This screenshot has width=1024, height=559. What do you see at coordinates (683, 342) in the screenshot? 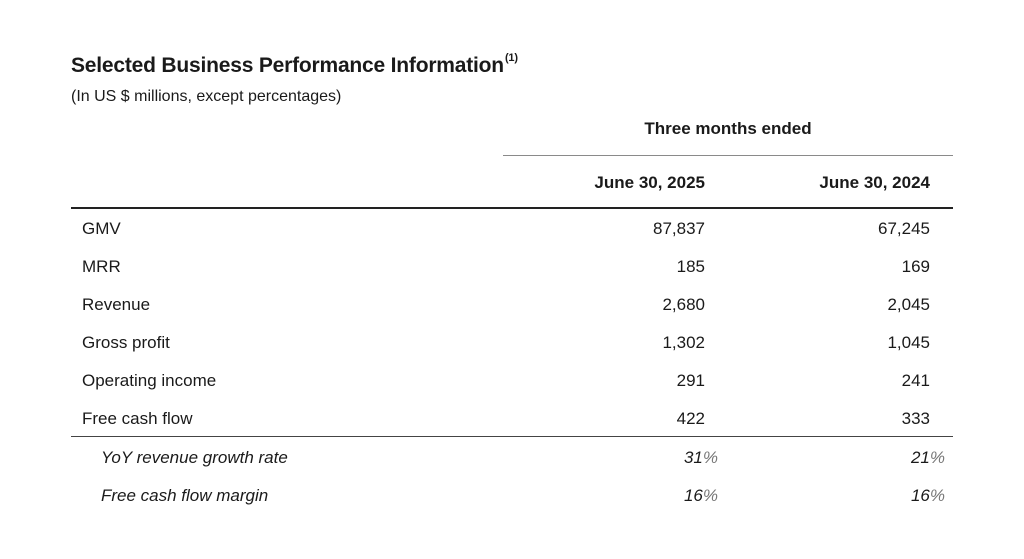
I see `value-2025: 1,302` at bounding box center [683, 342].